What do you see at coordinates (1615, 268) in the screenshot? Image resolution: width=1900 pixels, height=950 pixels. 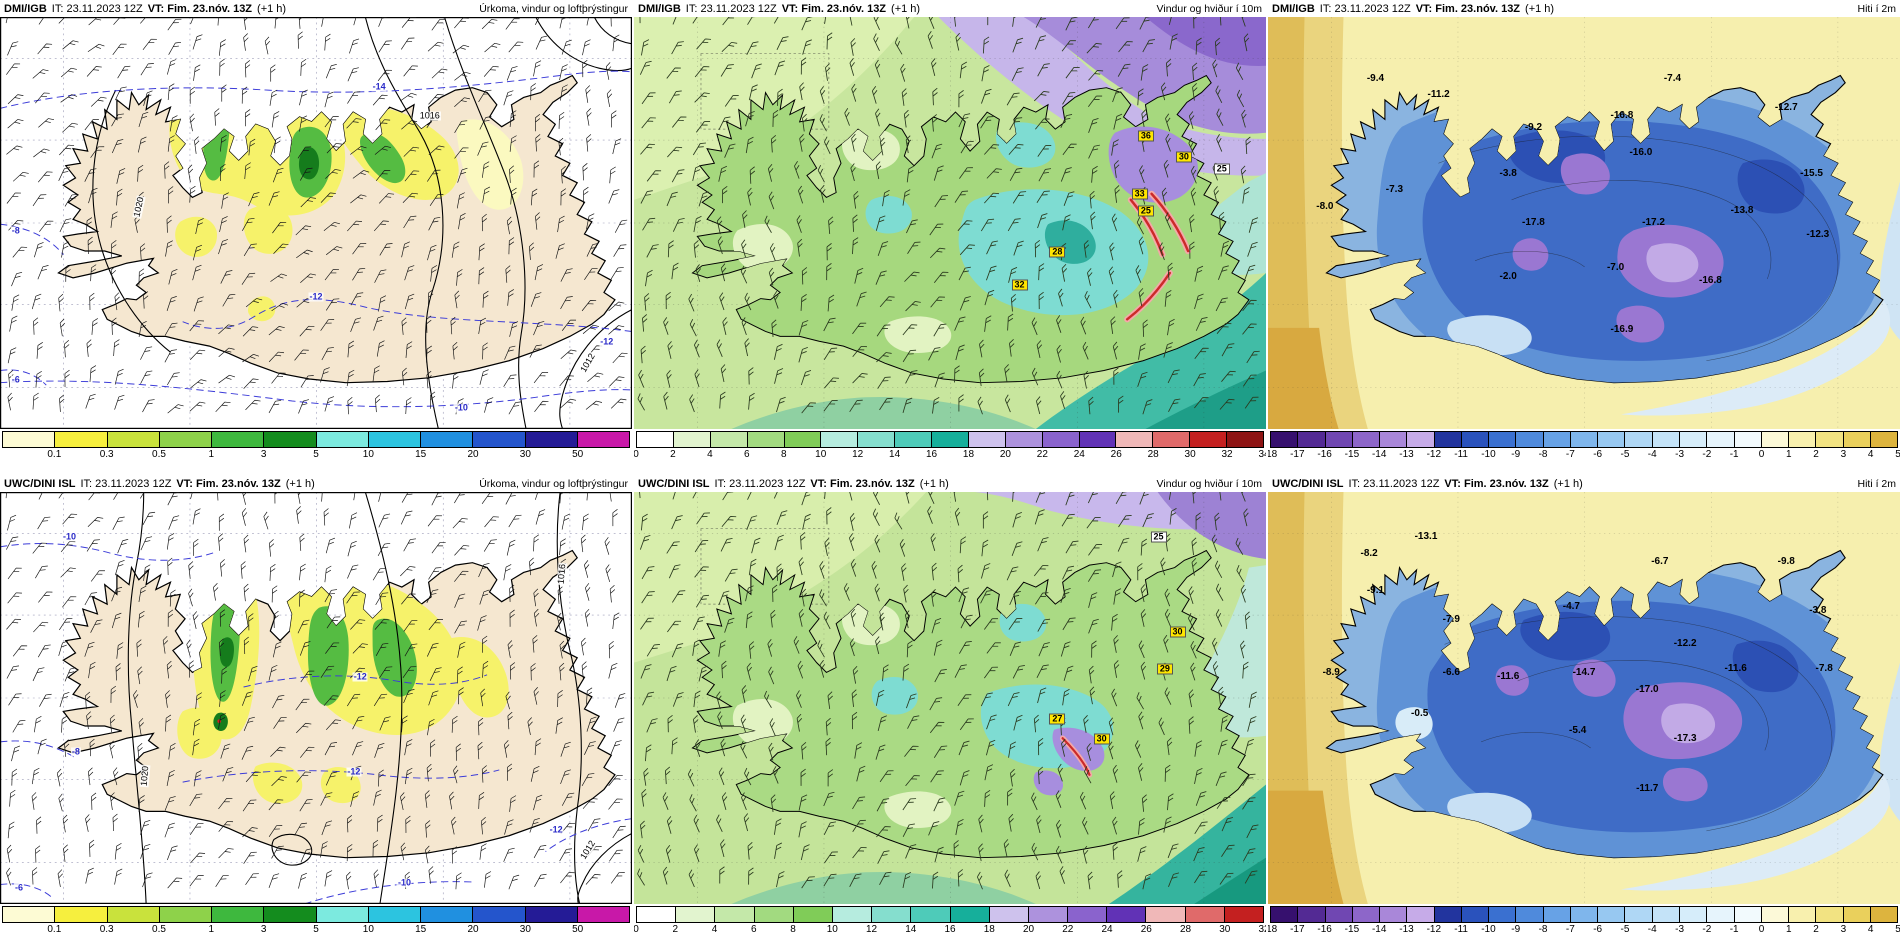 I see `temp-value-label: -7.0` at bounding box center [1615, 268].